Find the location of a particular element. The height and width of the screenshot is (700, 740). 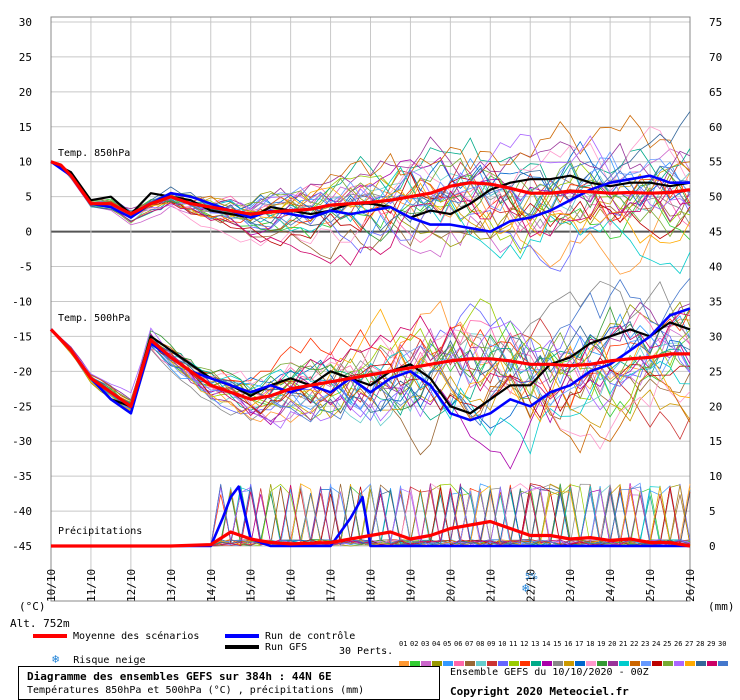

pert-number: 26 is located at coordinates (678, 644).